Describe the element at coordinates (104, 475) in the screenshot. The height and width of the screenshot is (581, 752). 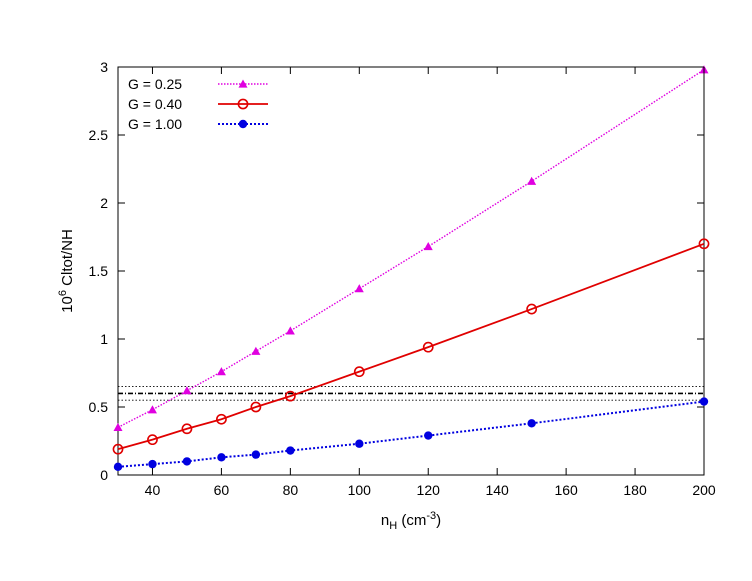
I see `y-tick-label: 0` at that location.